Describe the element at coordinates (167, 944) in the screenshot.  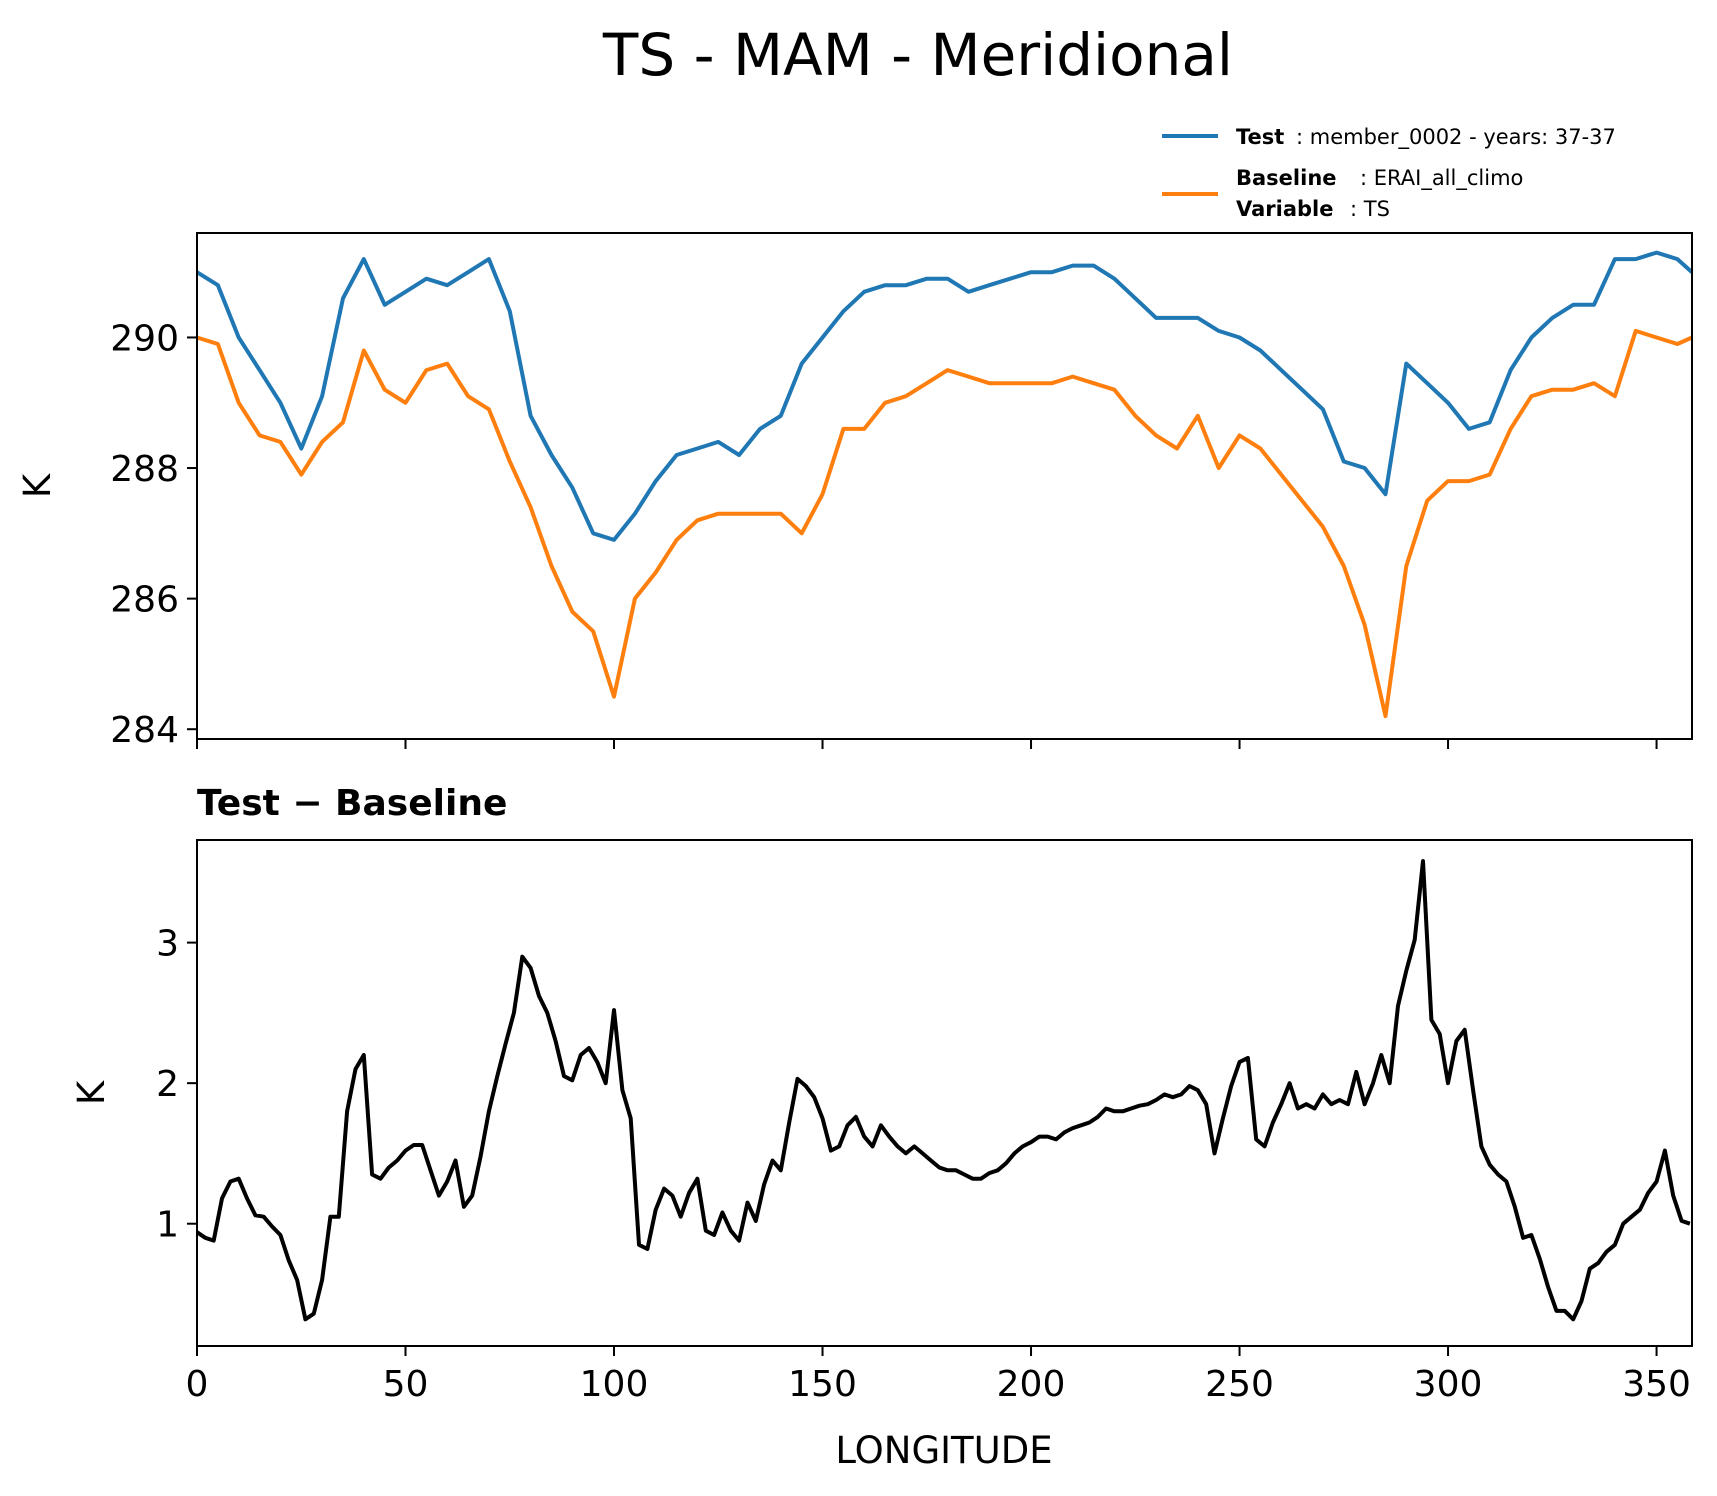
I see `y-tick-label-3: 3` at that location.